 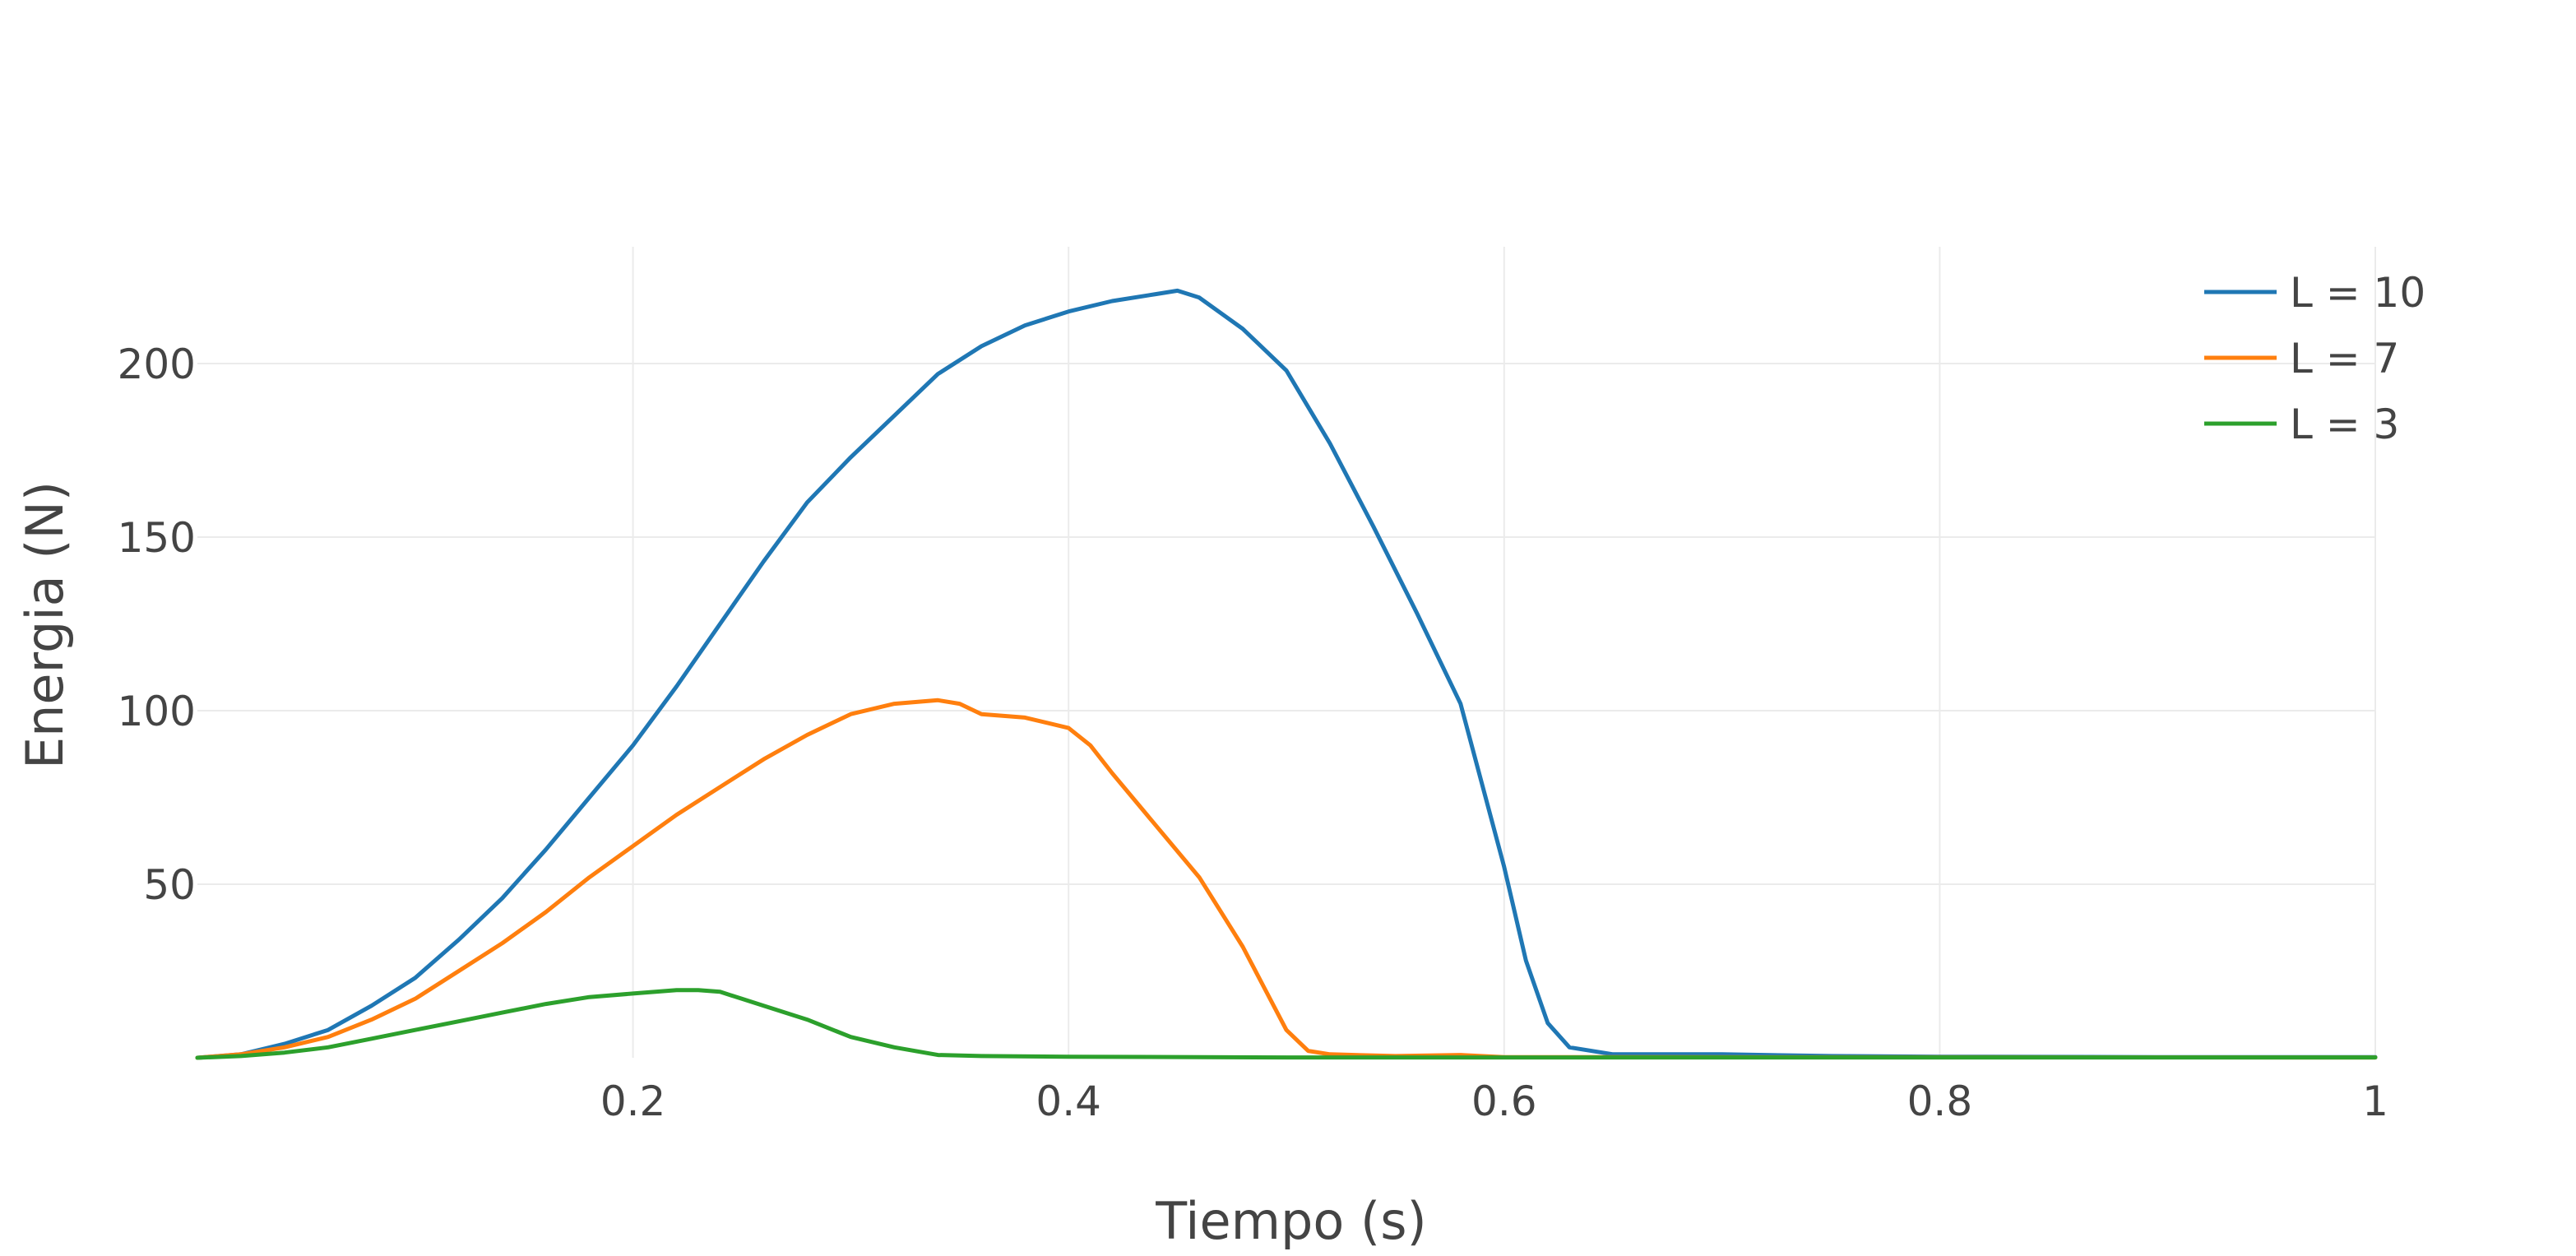 I want to click on x-tick-label: 0.6, so click(x=1504, y=1101).